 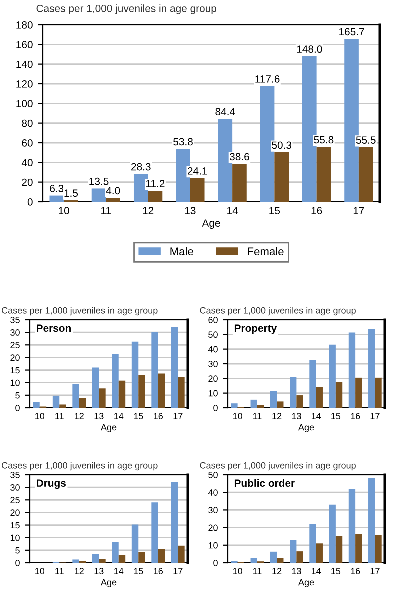 What do you see at coordinates (24, 104) in the screenshot?
I see `y-tick-label: 100` at bounding box center [24, 104].